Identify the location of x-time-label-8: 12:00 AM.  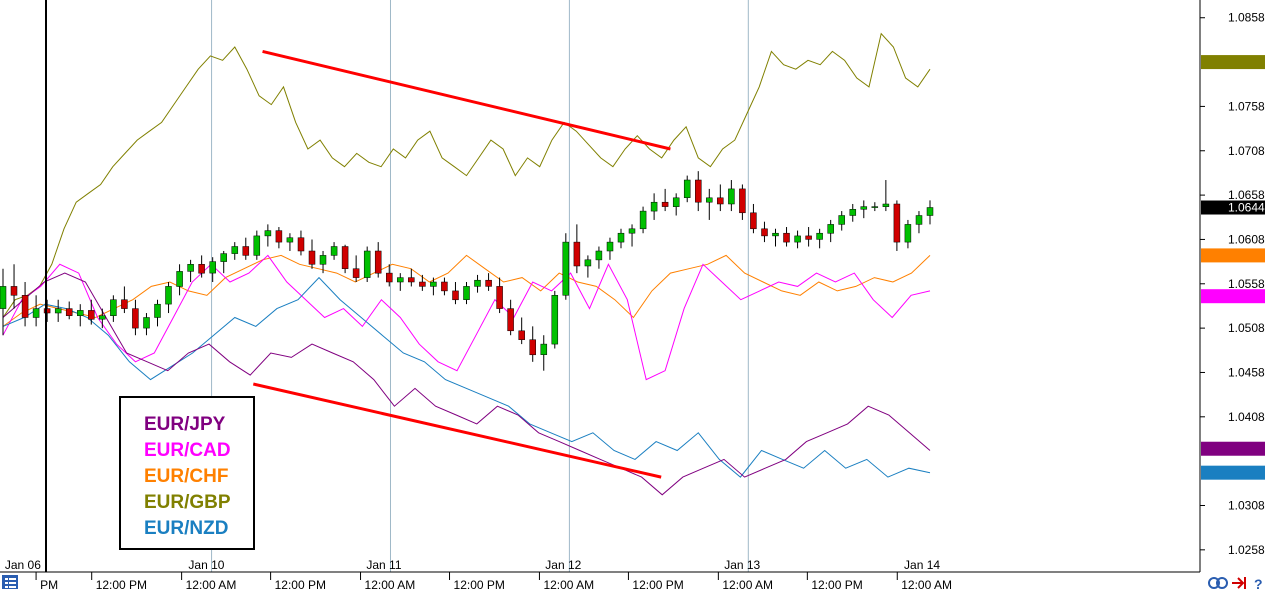
(747, 585).